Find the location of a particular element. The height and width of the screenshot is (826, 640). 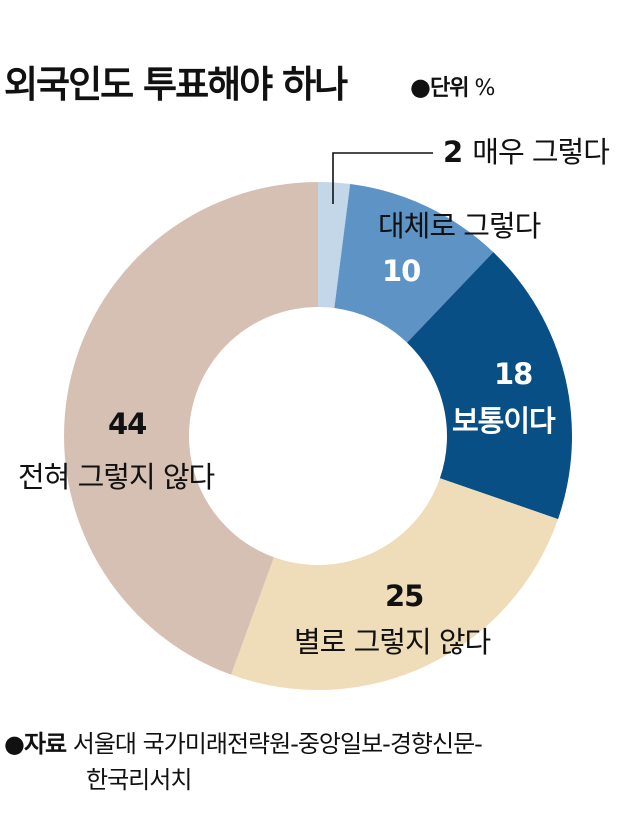

text-somewhat-disagree: 별로 그렇지 않다 is located at coordinates (392, 642).